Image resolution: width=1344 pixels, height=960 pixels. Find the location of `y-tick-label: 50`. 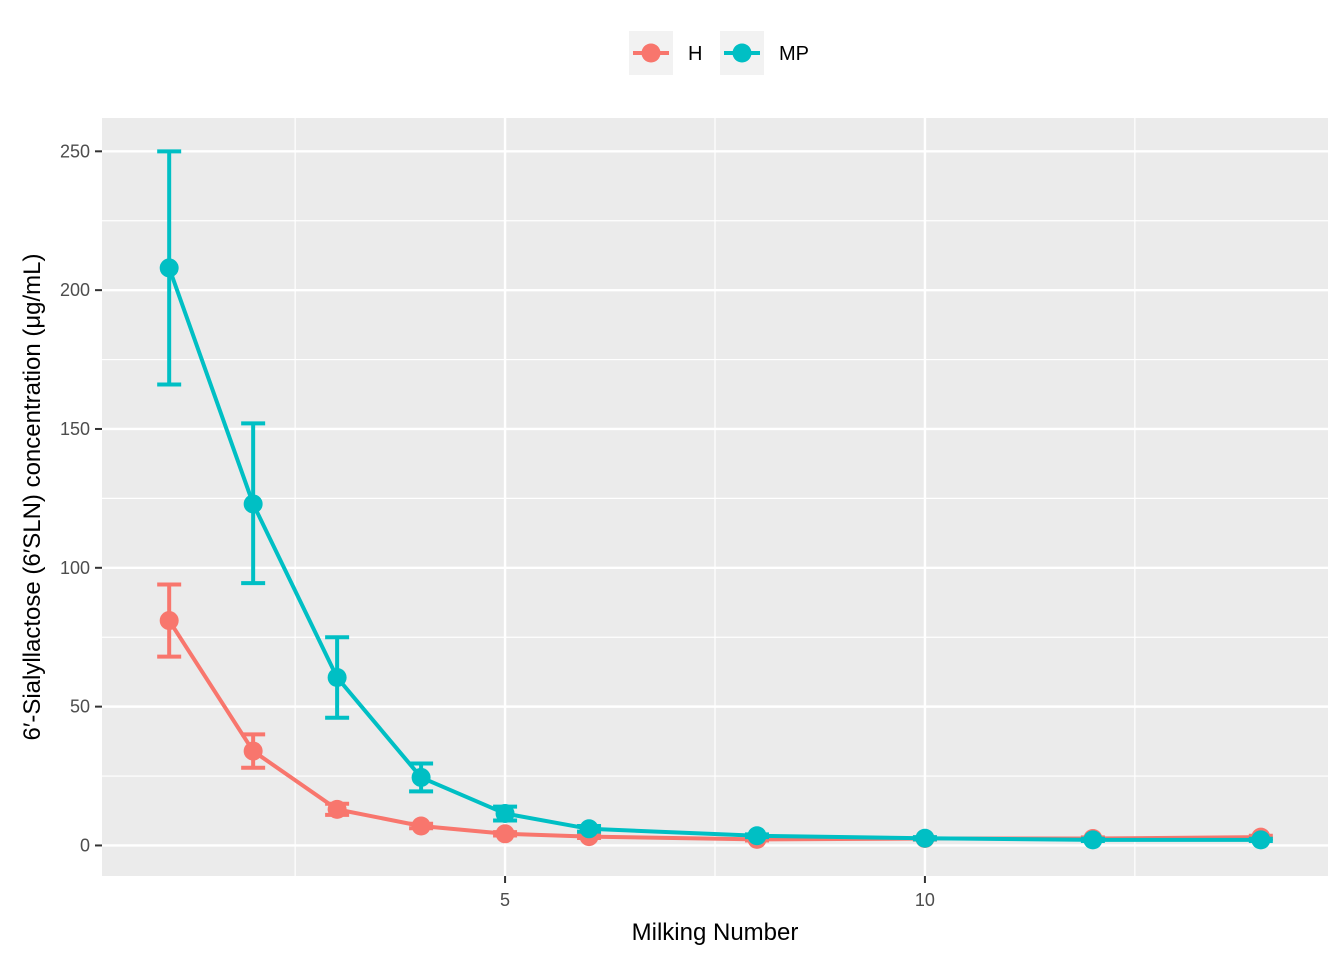

y-tick-label: 50 is located at coordinates (80, 707).